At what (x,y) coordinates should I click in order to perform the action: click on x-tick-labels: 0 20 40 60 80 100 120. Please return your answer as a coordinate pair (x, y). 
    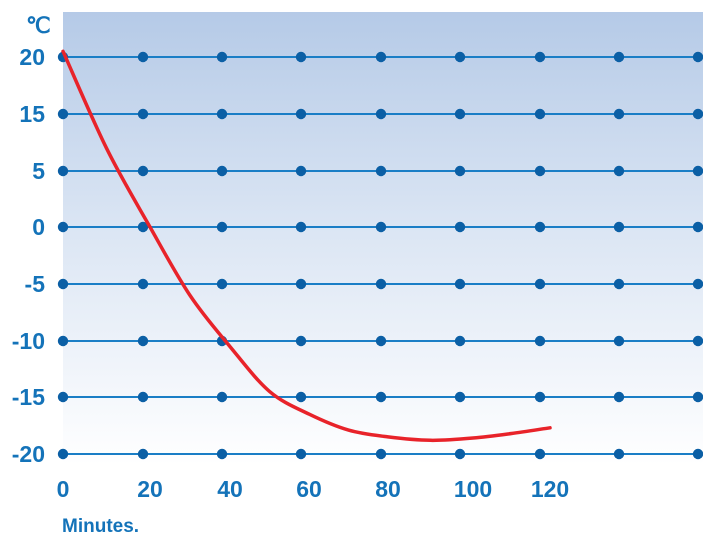
    Looking at the image, I should click on (313, 489).